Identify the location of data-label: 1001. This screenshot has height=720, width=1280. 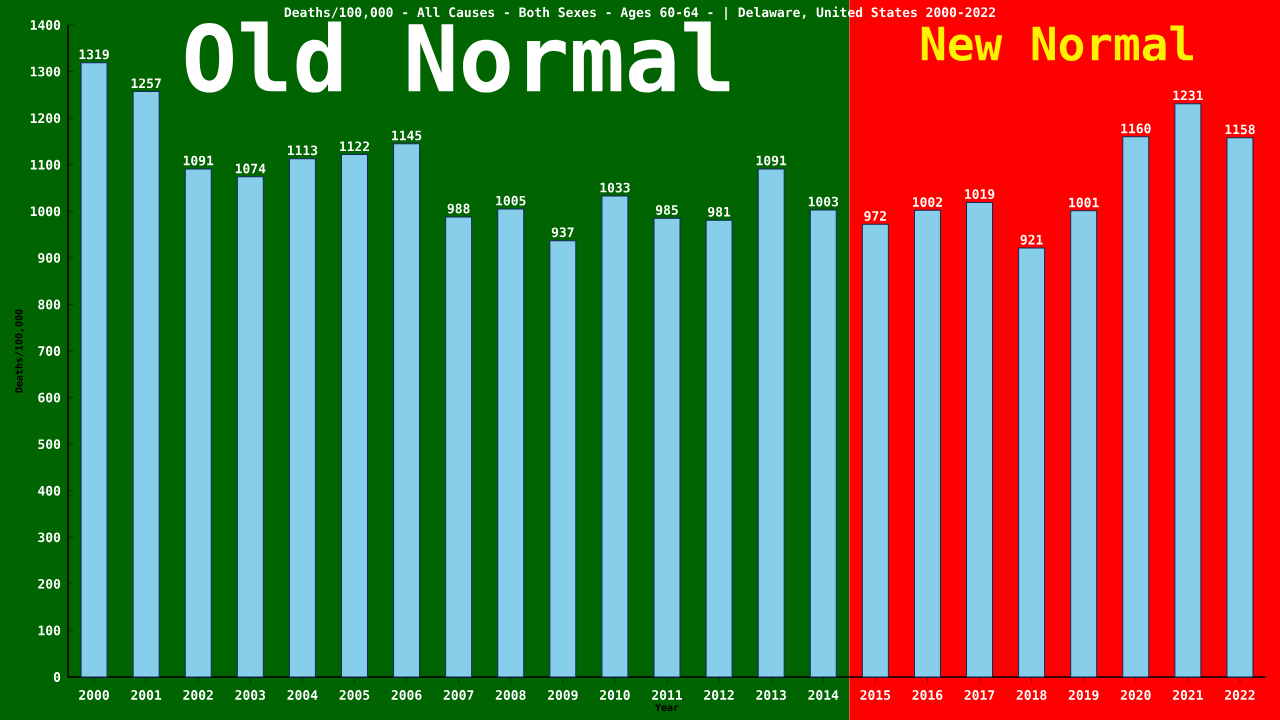
(1084, 202).